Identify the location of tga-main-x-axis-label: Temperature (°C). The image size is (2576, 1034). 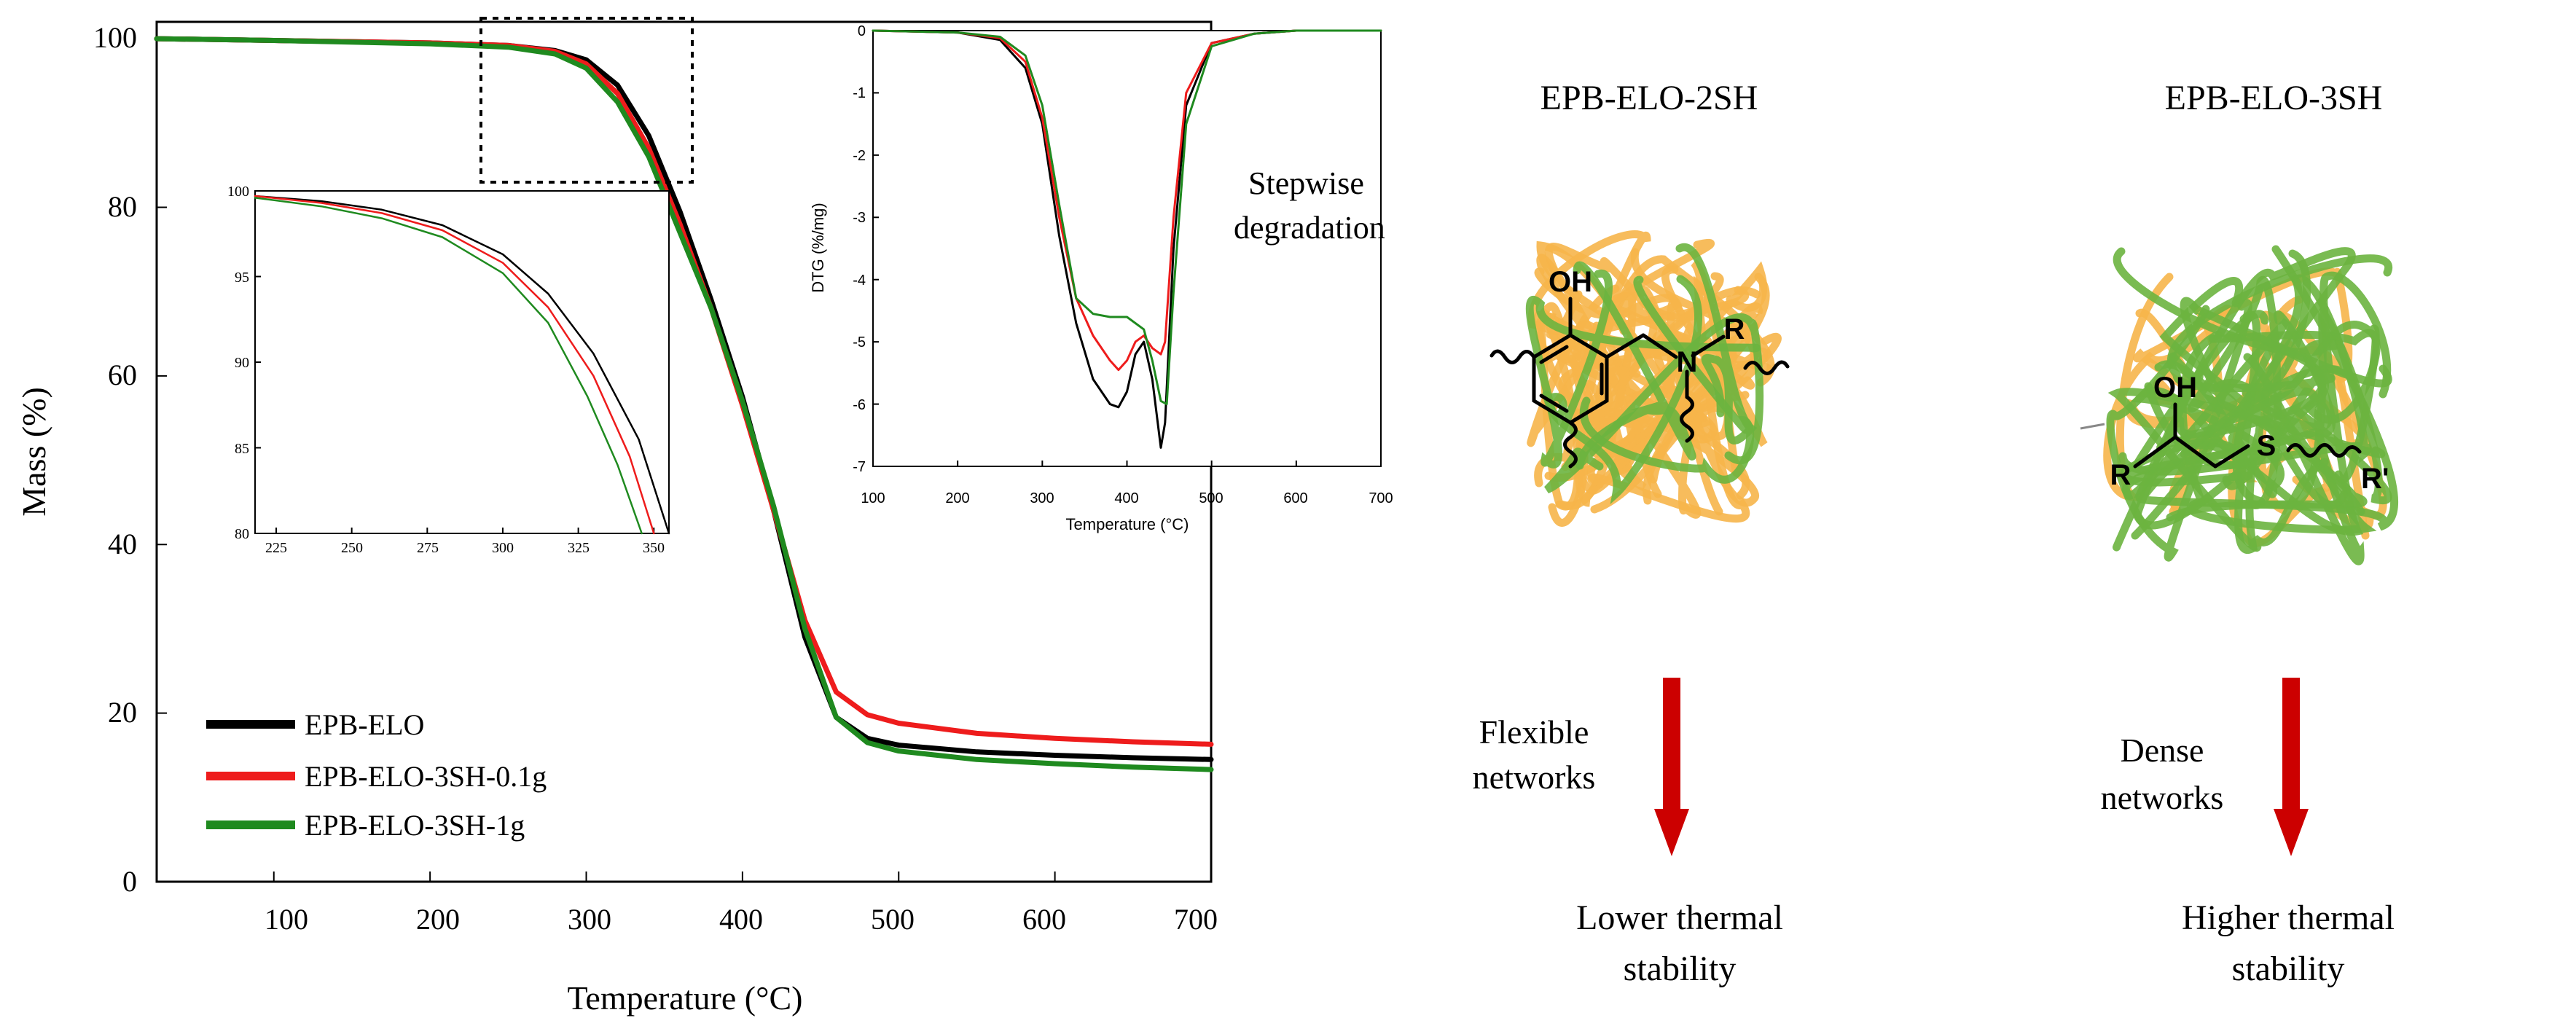
(685, 998).